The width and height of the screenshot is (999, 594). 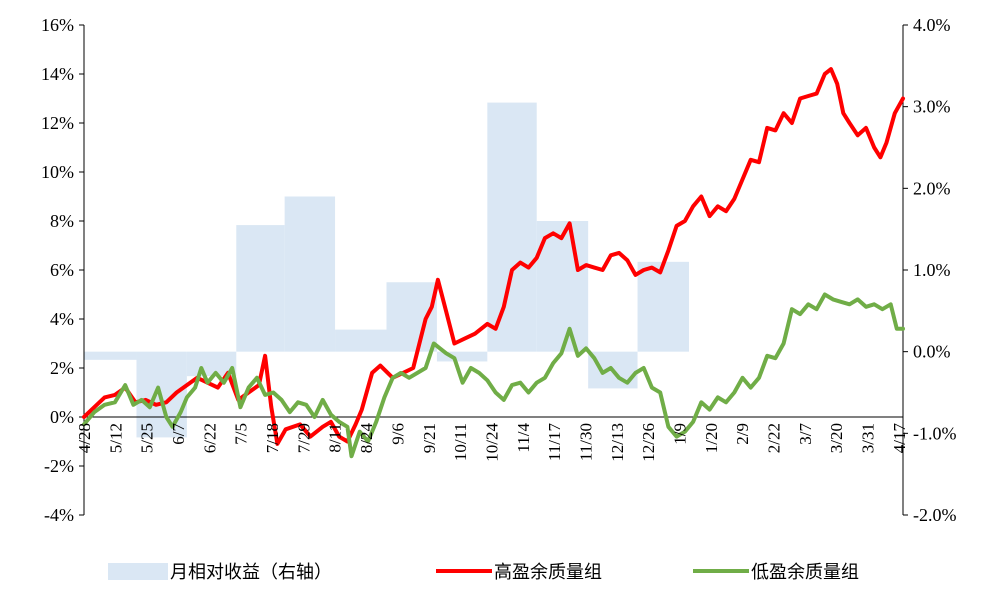 What do you see at coordinates (59, 466) in the screenshot?
I see `y-left-tick-label: -2%` at bounding box center [59, 466].